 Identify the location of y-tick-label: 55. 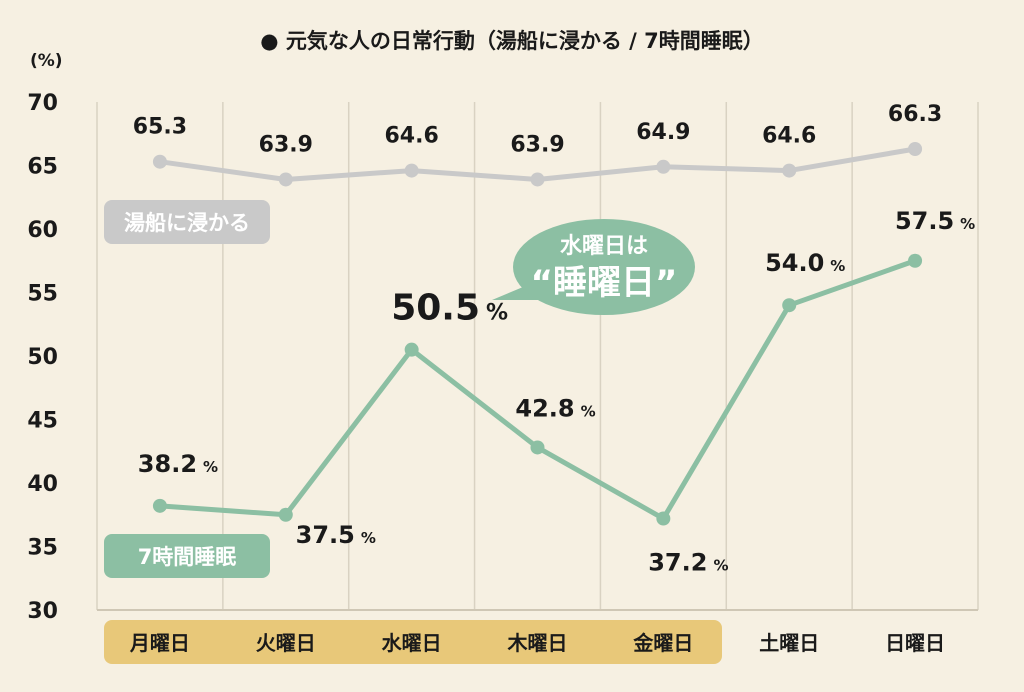
(42, 294).